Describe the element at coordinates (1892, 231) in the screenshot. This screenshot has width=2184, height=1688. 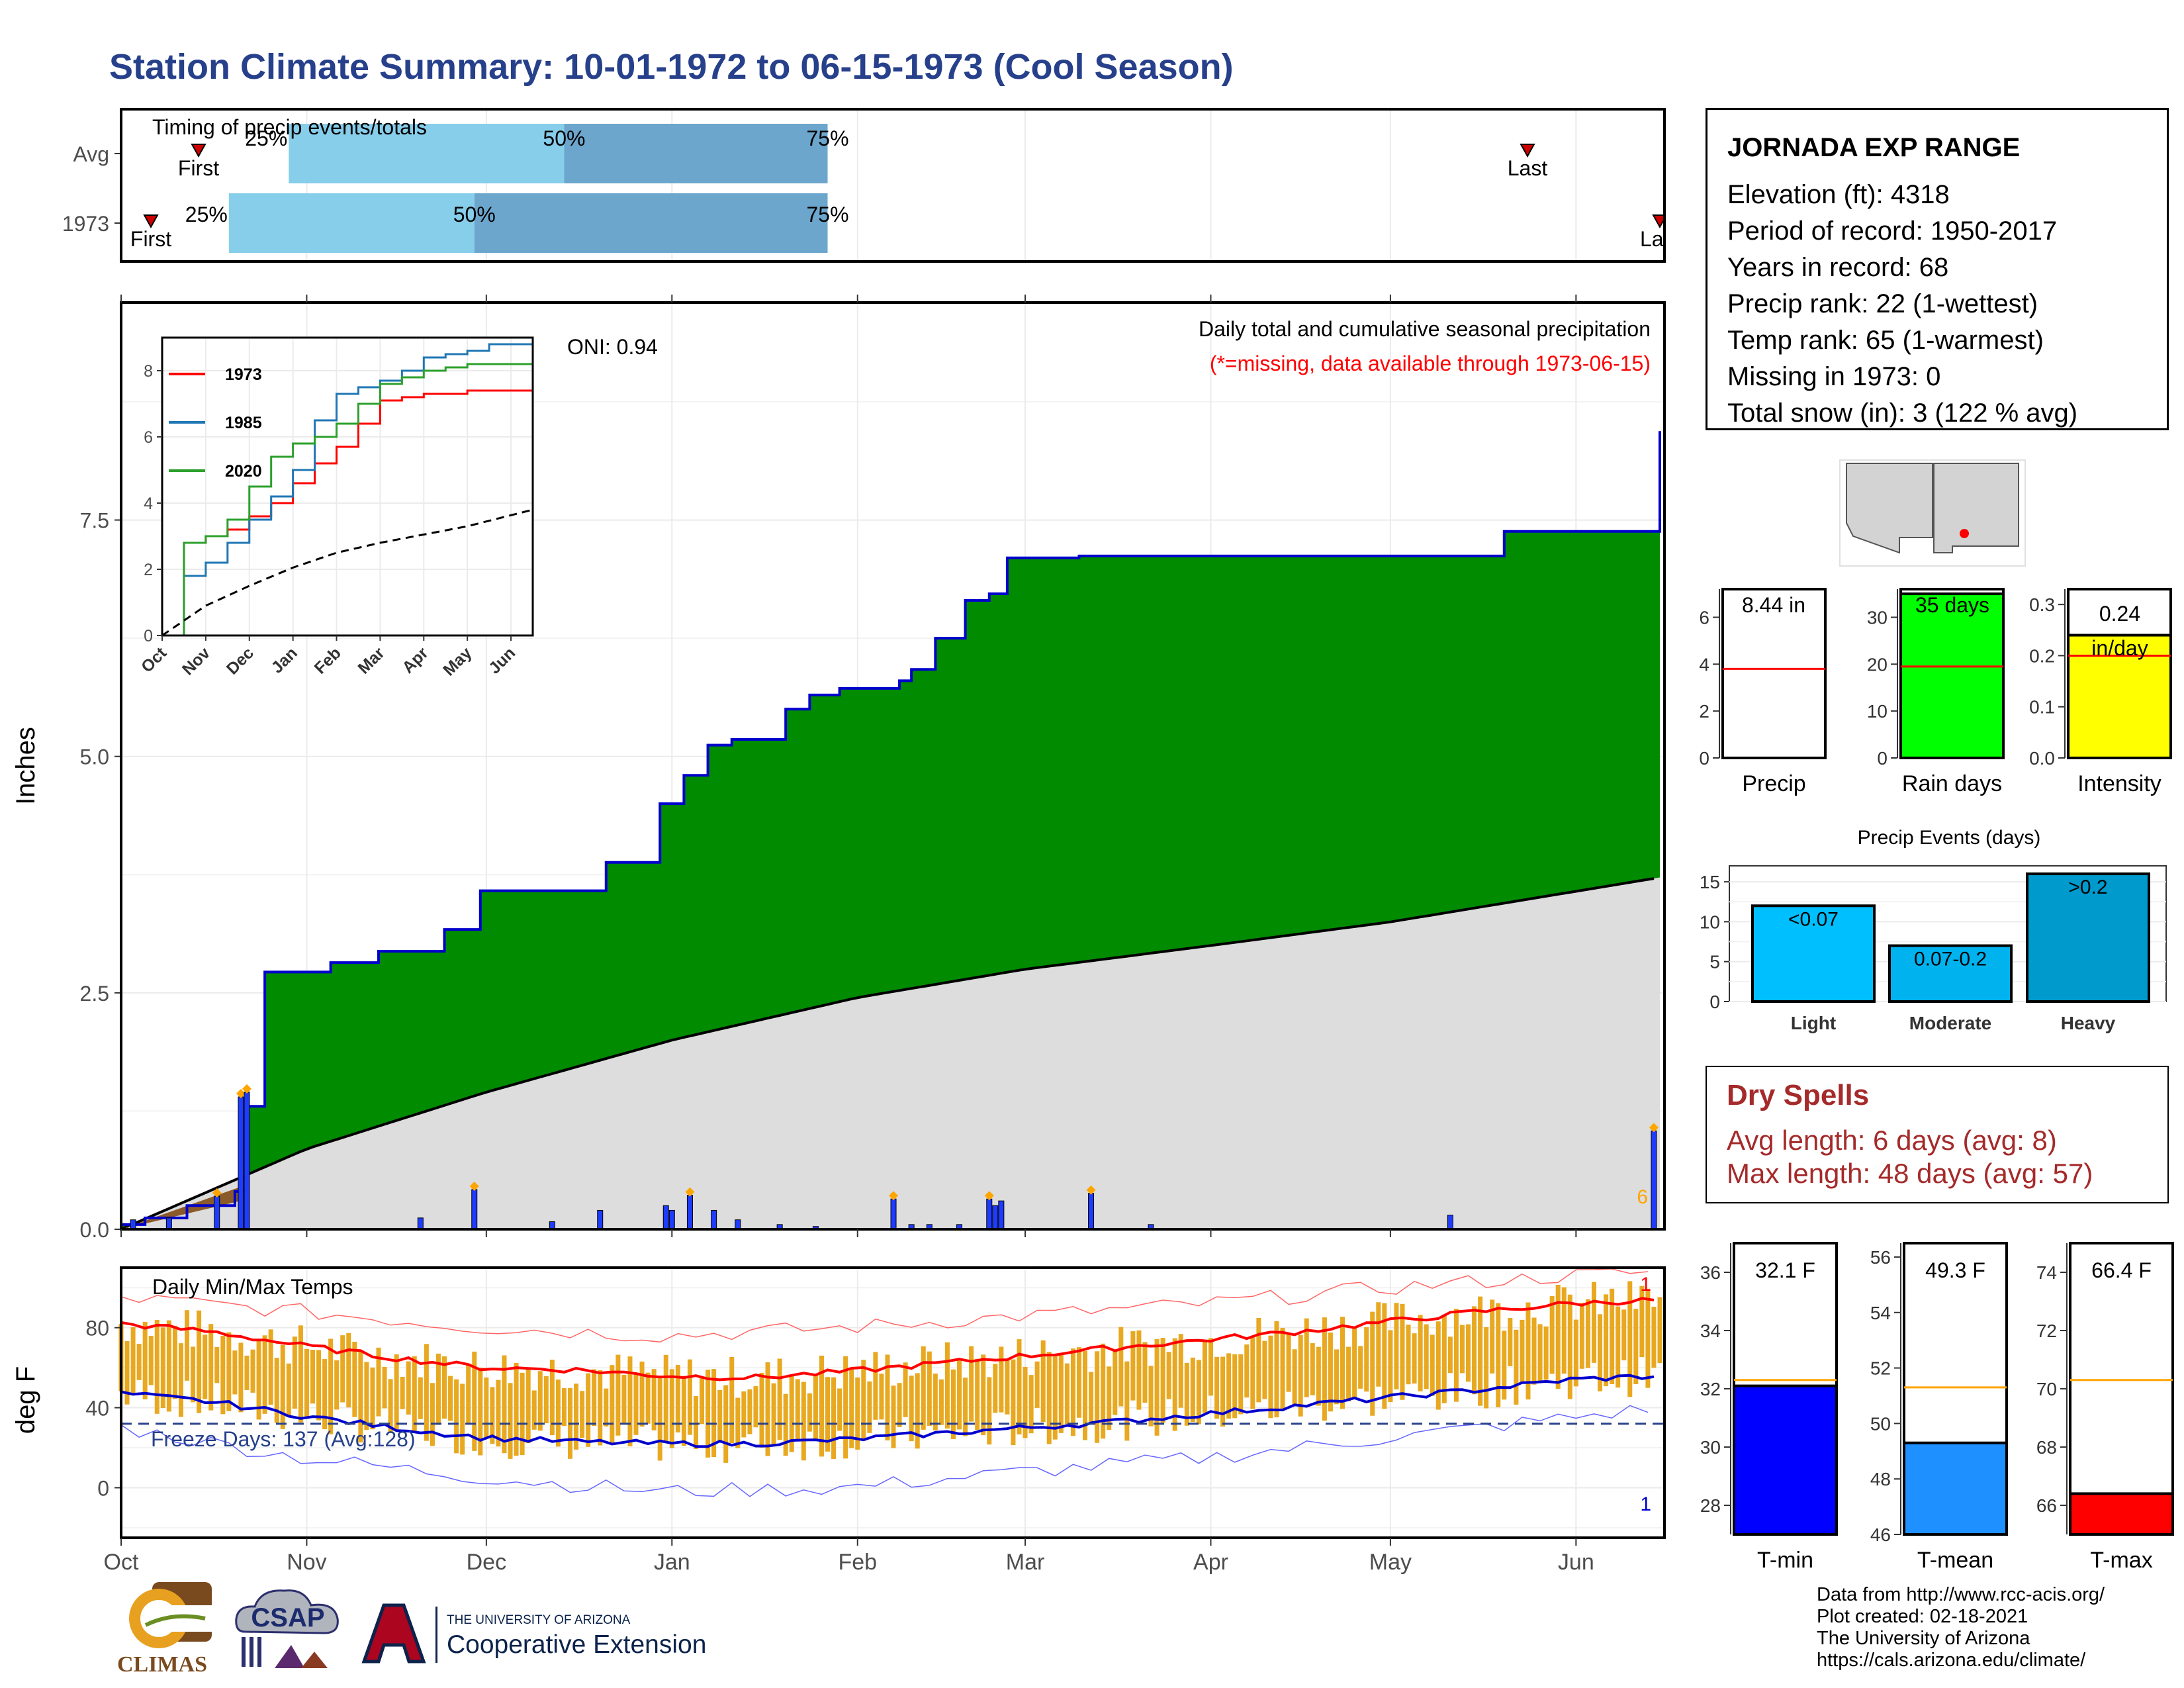
I see `period-of-record-text: Period of record: 1950-2017` at that location.